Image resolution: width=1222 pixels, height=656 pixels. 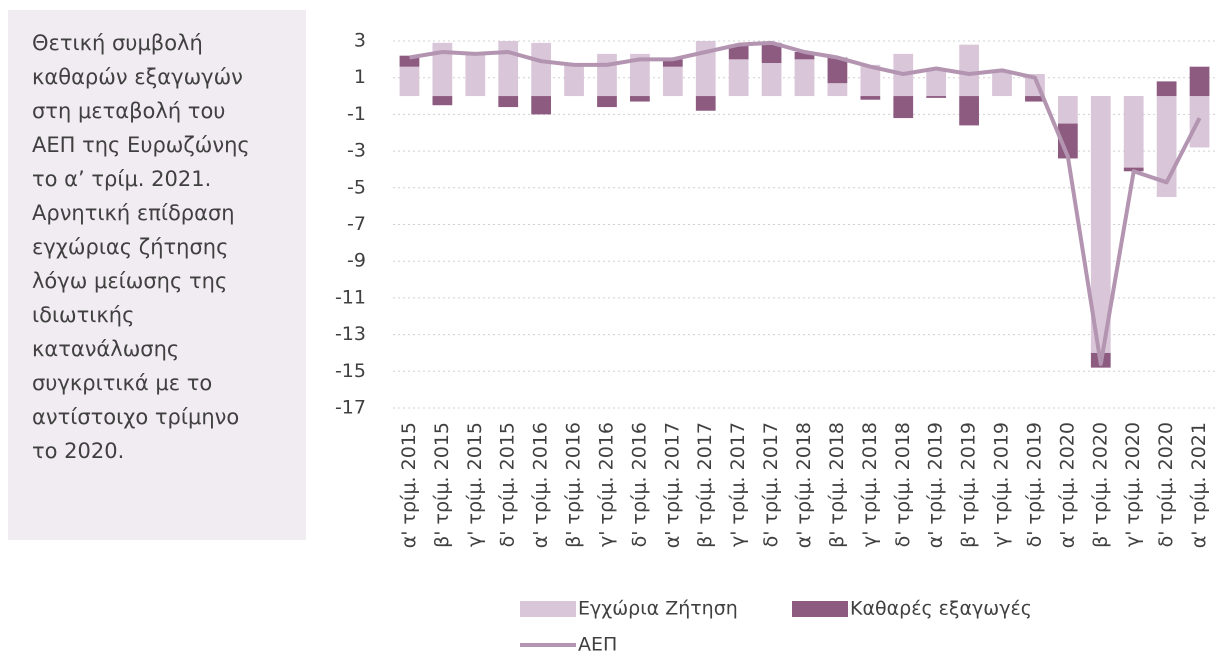 What do you see at coordinates (475, 484) in the screenshot?
I see `x-tick-label: γ' τρίμ. 2015` at bounding box center [475, 484].